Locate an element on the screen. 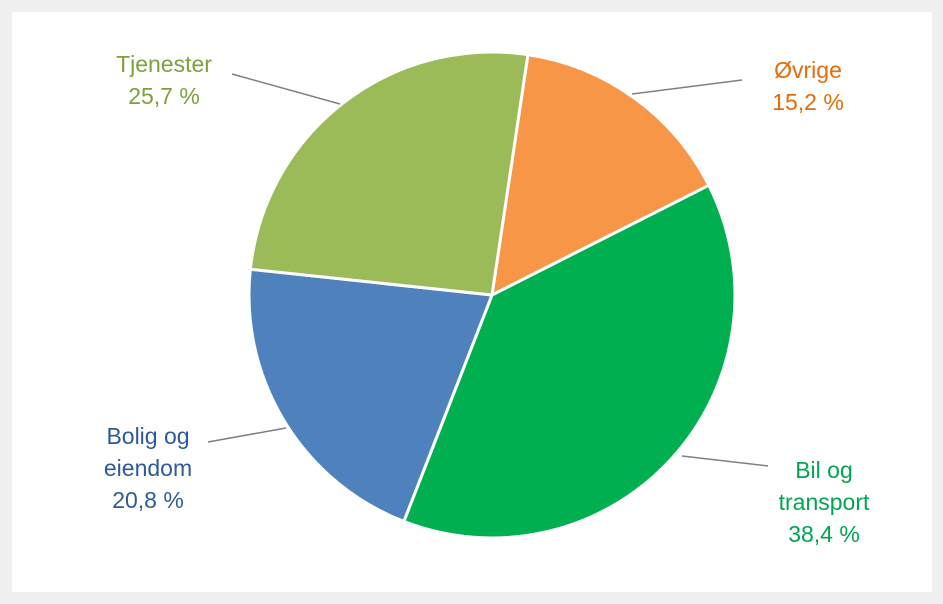 This screenshot has height=604, width=943. slice-name-label-1: Øvrige is located at coordinates (808, 70).